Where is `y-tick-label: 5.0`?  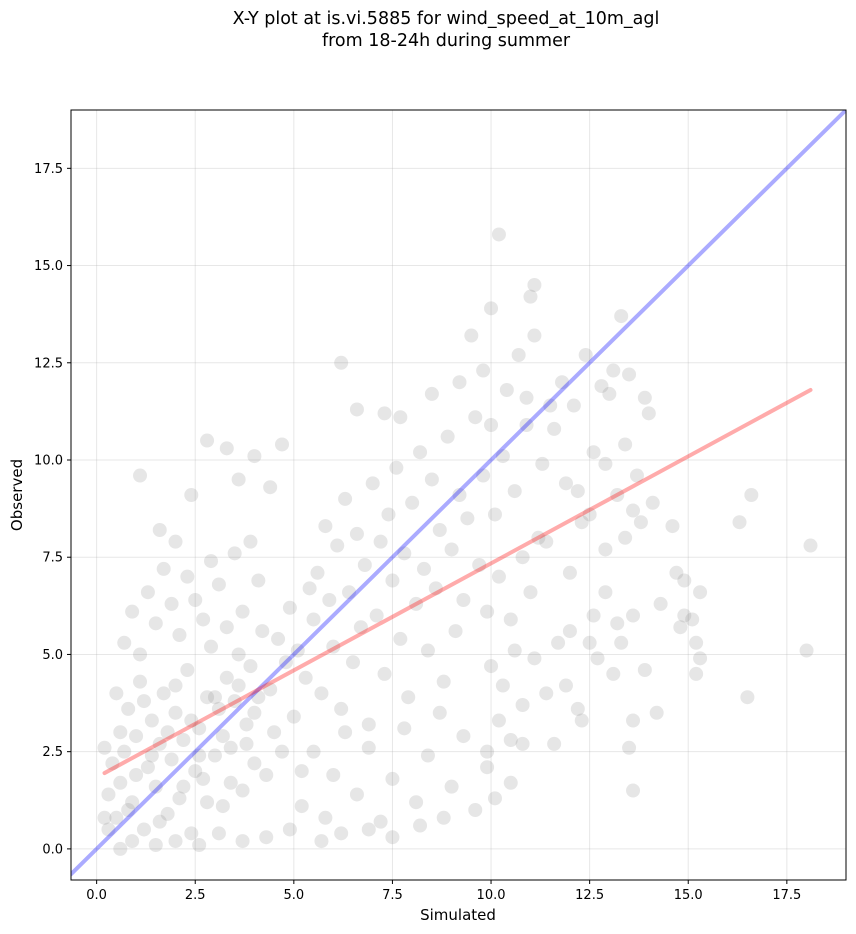 y-tick-label: 5.0 is located at coordinates (52, 655).